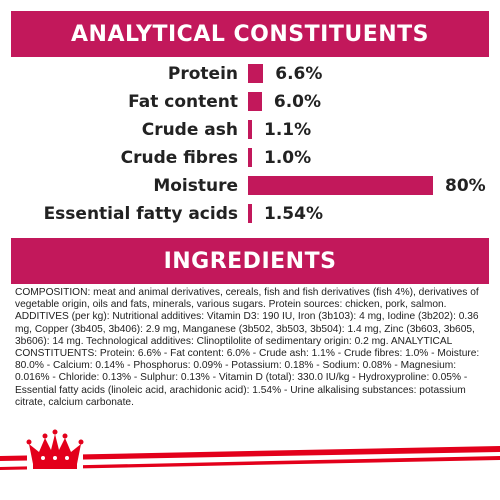  What do you see at coordinates (195, 186) in the screenshot?
I see `constituent-label: Moisture` at bounding box center [195, 186].